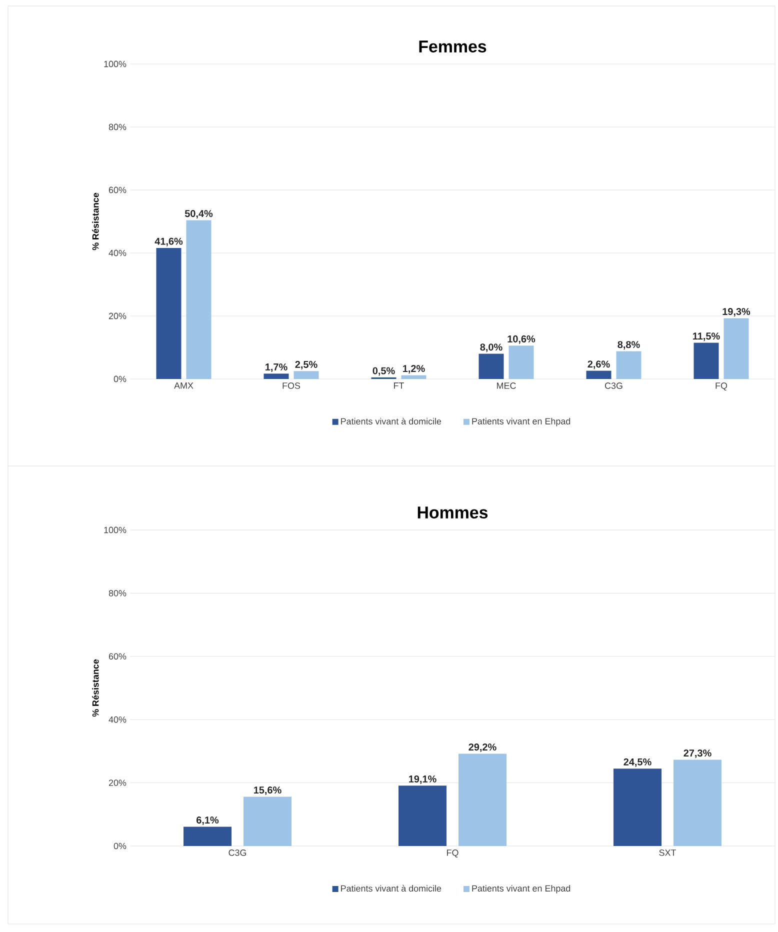  I want to click on data-label: 50,4%, so click(198, 214).